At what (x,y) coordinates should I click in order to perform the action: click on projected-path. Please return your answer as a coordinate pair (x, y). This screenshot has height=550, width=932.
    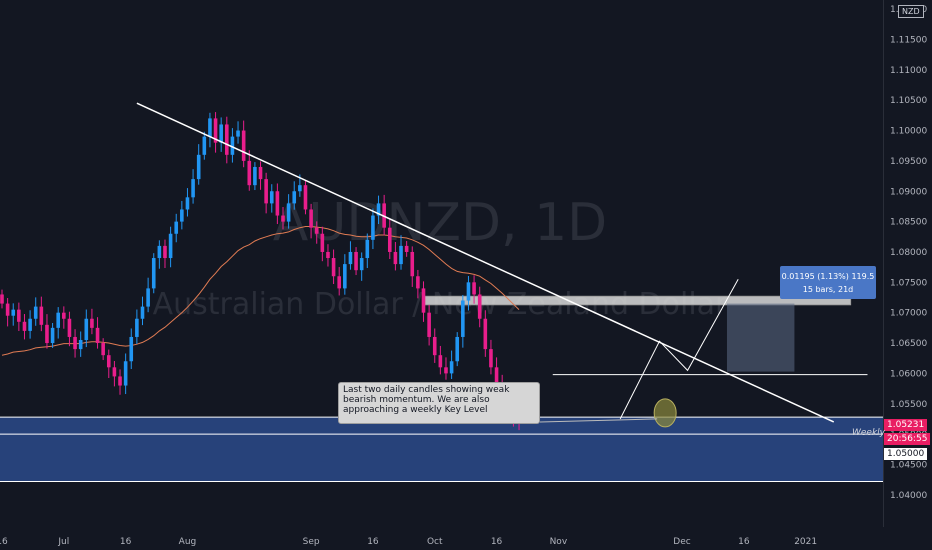
    Looking at the image, I should click on (679, 349).